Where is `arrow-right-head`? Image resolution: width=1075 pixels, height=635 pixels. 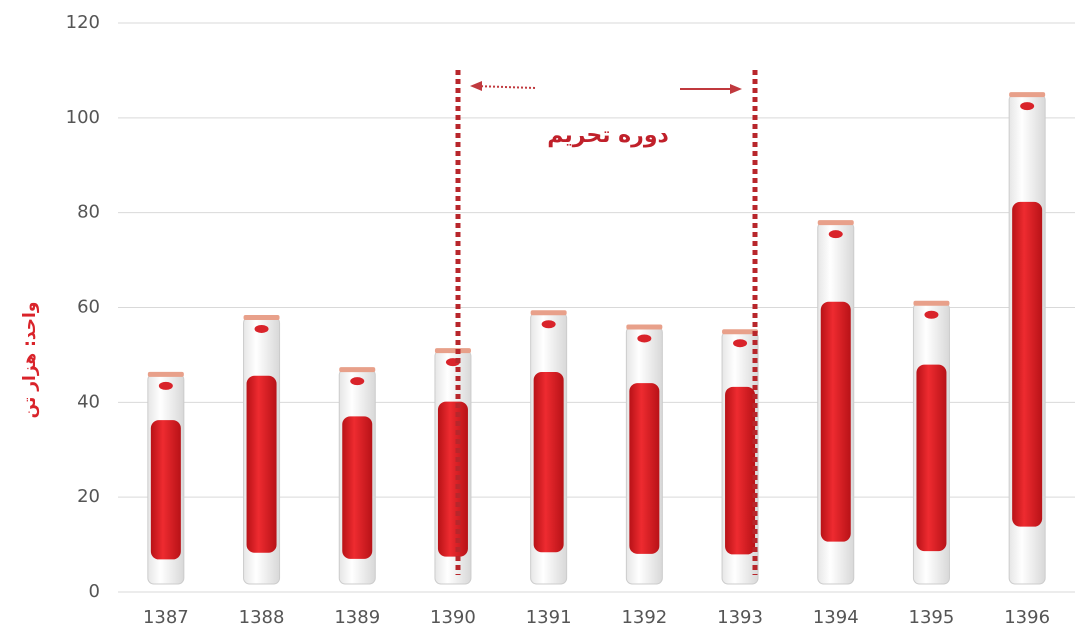 arrow-right-head is located at coordinates (736, 89).